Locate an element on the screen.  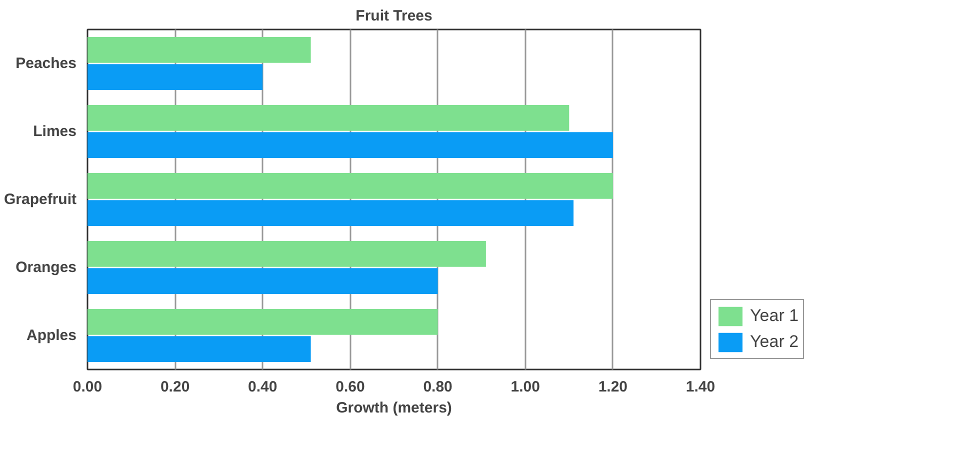
x-tick-label: 0.80 is located at coordinates (437, 387).